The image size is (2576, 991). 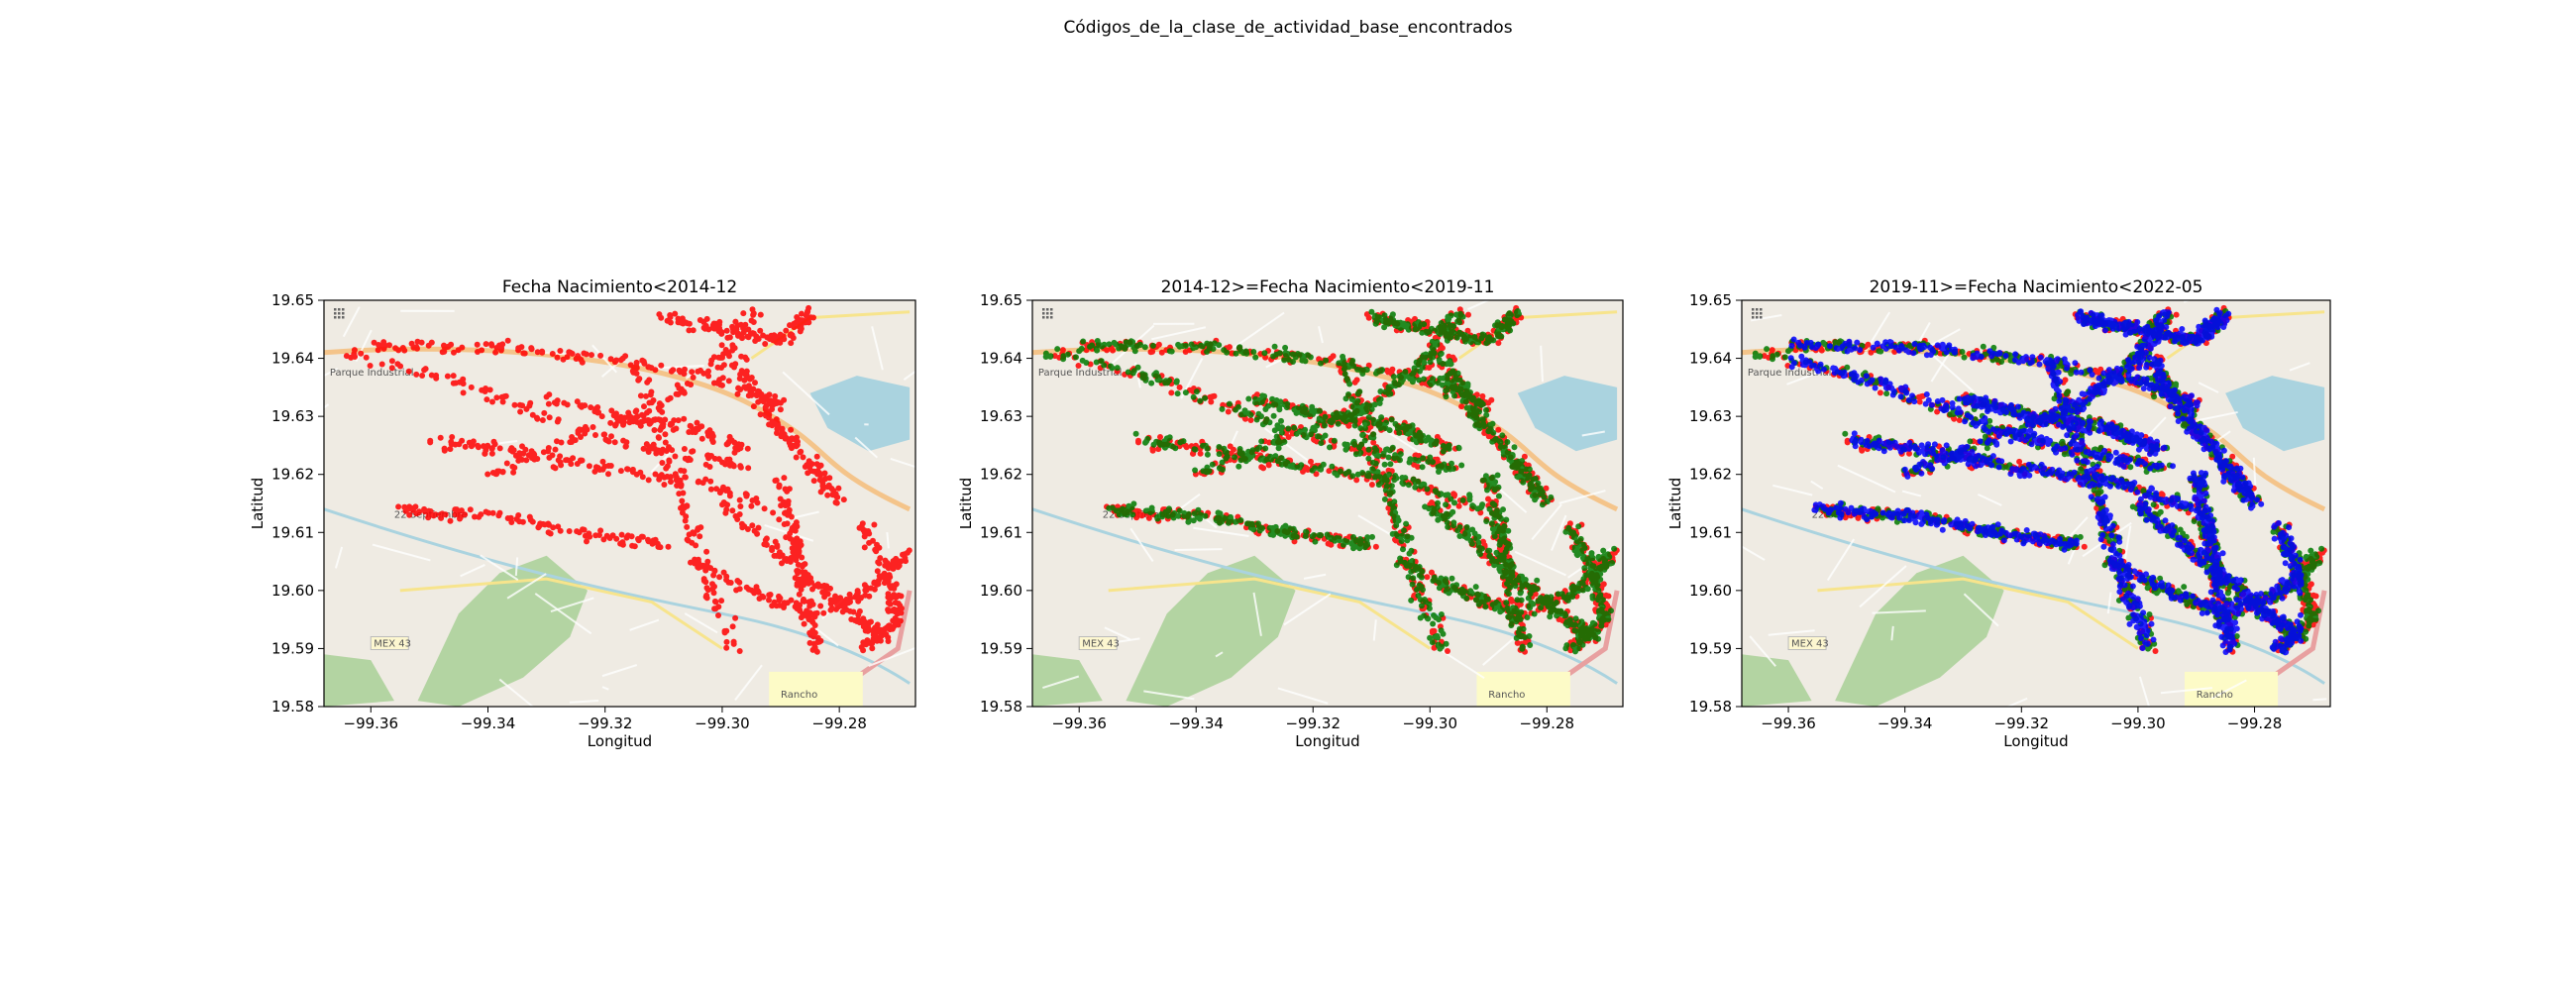 I want to click on axes-frame, so click(x=620, y=503).